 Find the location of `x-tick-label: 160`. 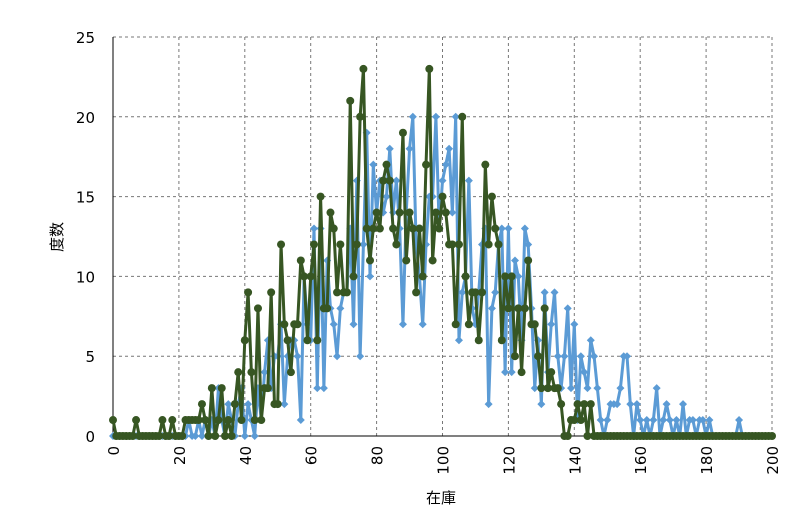

x-tick-label: 160 is located at coordinates (641, 460).